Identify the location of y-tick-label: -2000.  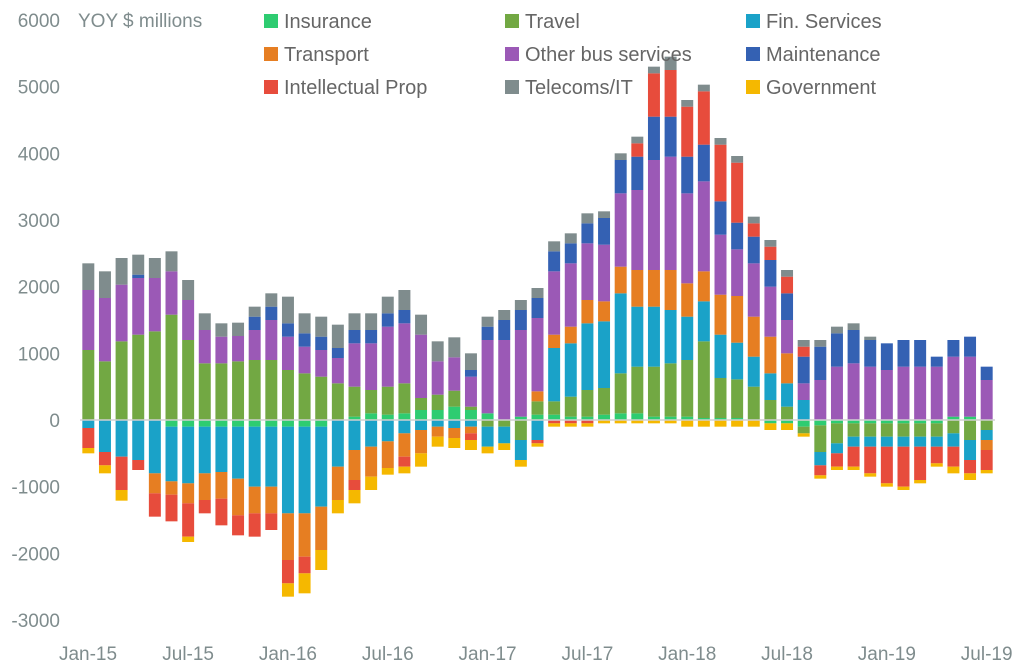
(35, 554).